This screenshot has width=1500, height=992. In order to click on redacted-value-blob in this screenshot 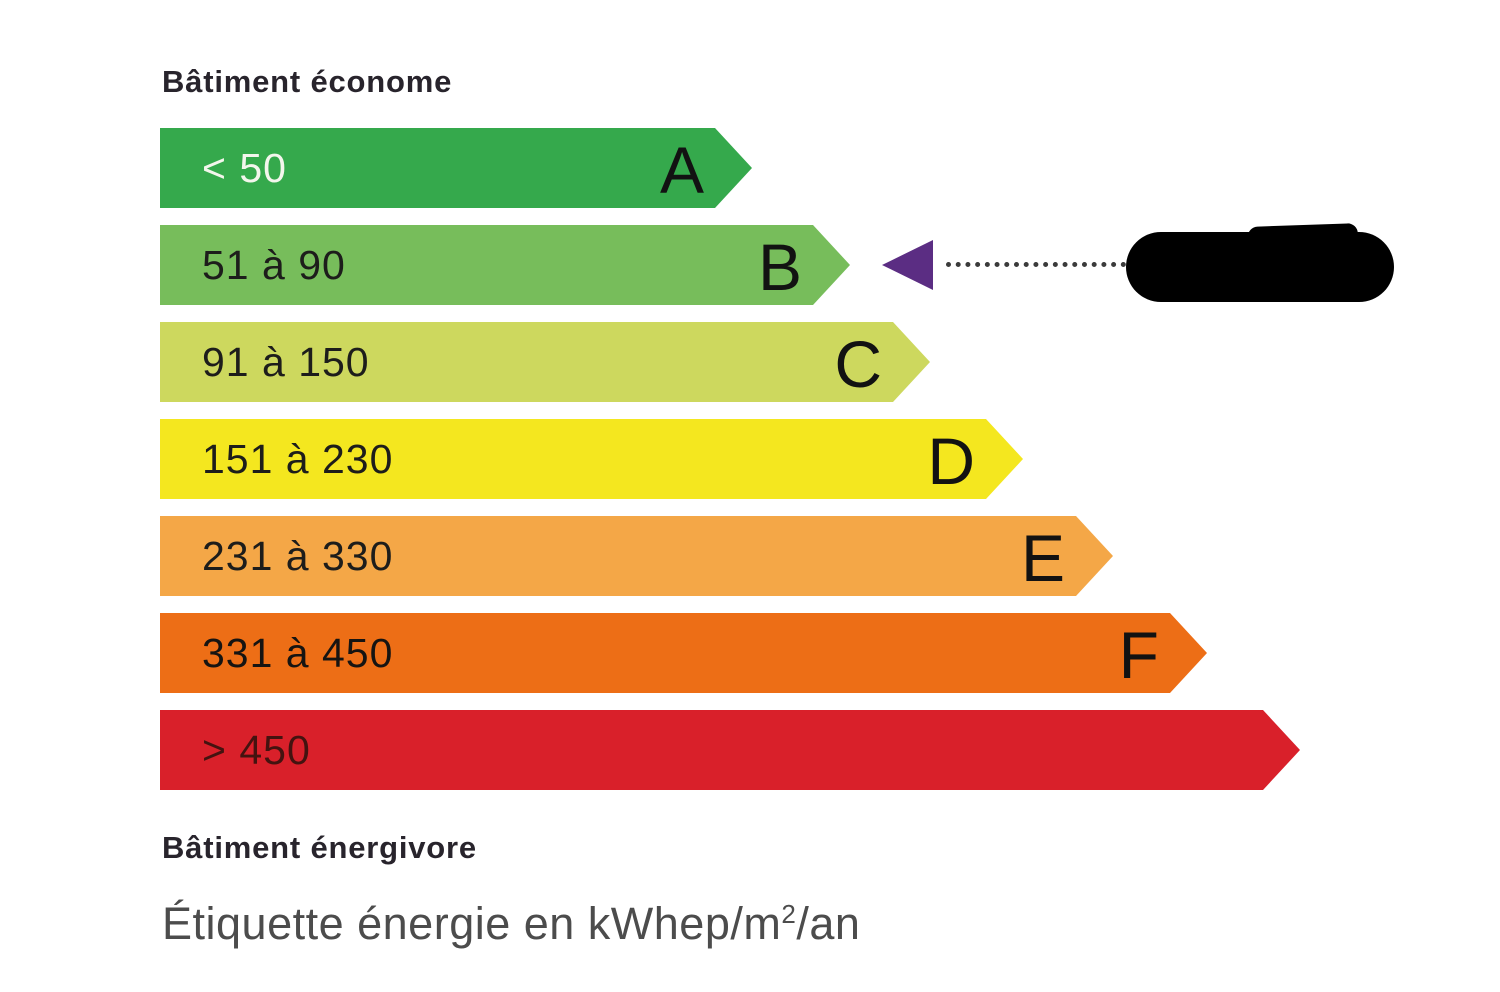, I will do `click(1260, 267)`.